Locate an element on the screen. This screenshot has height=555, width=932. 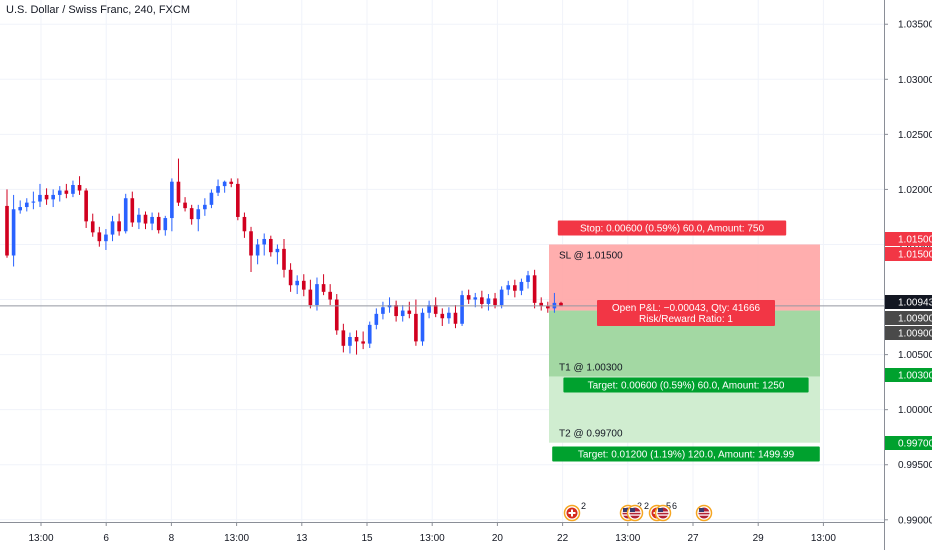
event-marker: 6 is located at coordinates (666, 511).